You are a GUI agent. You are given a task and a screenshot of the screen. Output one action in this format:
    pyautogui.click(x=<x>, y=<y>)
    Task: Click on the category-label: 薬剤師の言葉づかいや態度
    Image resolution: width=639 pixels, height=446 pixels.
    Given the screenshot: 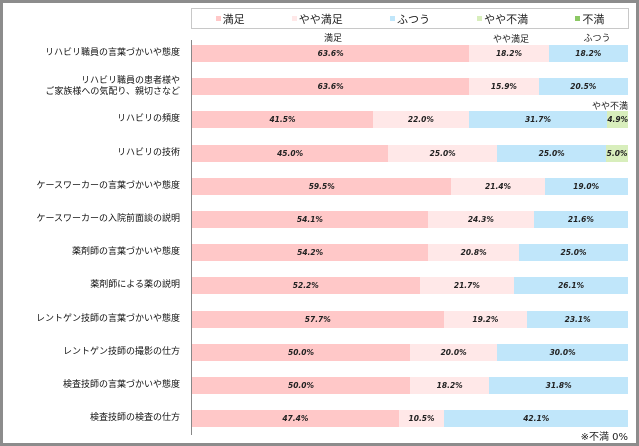 What is the action you would take?
    pyautogui.click(x=125, y=252)
    